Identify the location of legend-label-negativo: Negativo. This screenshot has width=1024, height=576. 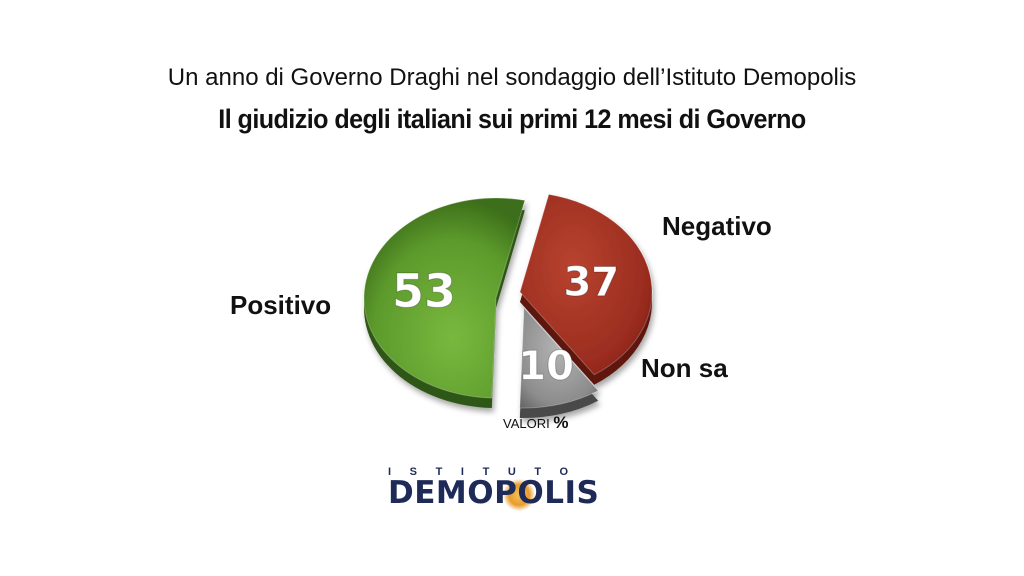
(717, 226).